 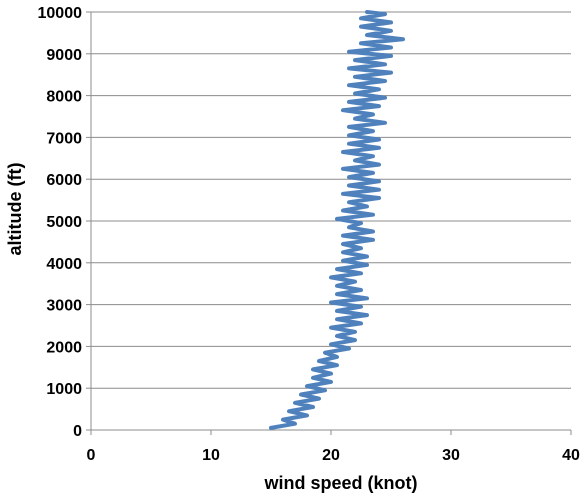 What do you see at coordinates (64, 347) in the screenshot?
I see `y-tick-label: 2000` at bounding box center [64, 347].